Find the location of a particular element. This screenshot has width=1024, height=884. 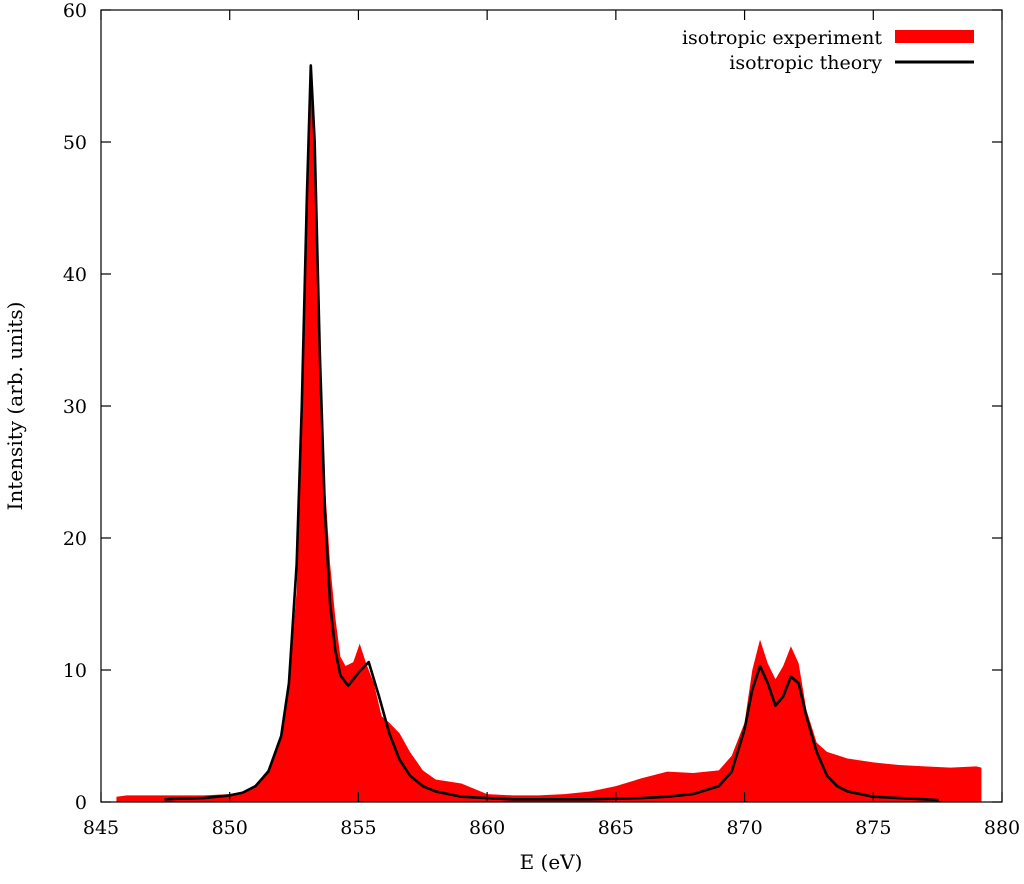

y-tick-label: 30 is located at coordinates (75, 407).